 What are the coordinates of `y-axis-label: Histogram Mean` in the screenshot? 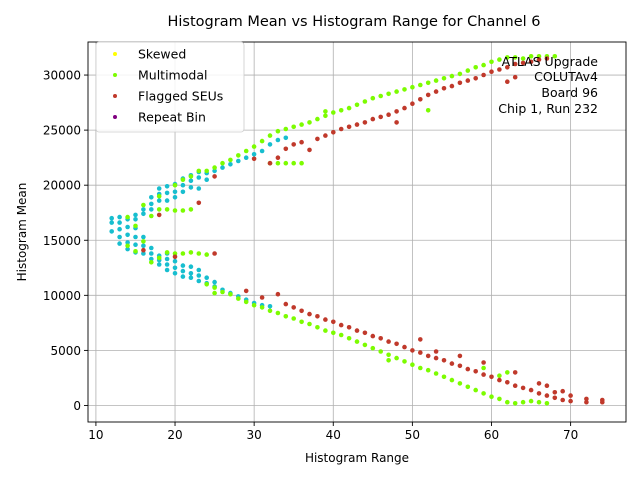 It's located at (22, 232).